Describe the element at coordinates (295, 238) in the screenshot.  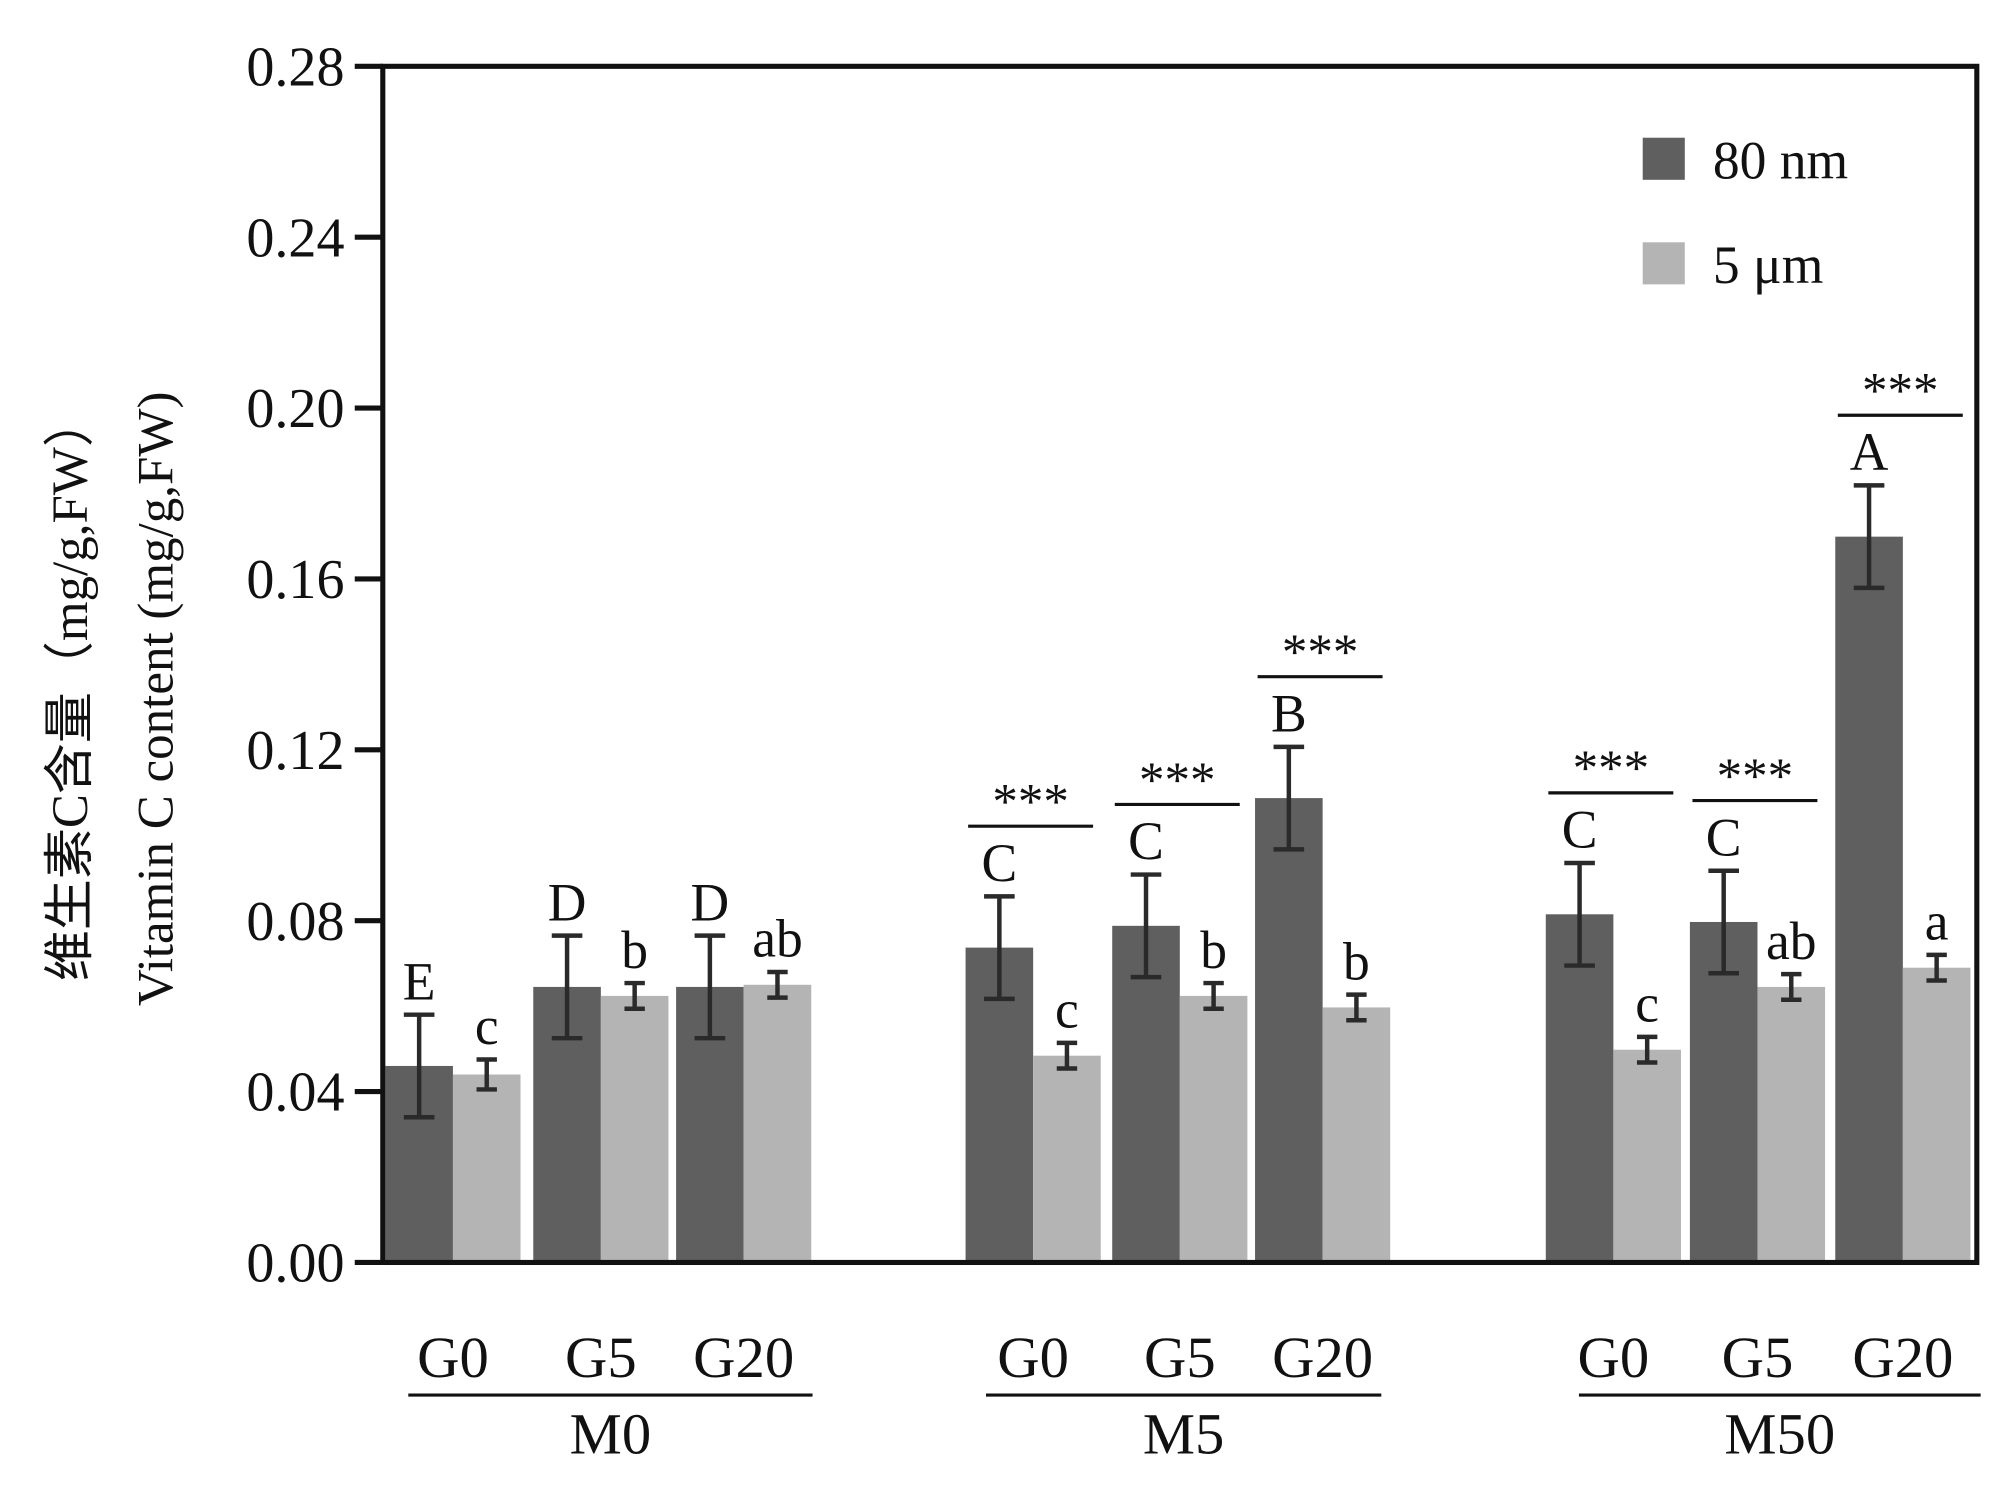
I see `y-tick-label: 0.24` at that location.